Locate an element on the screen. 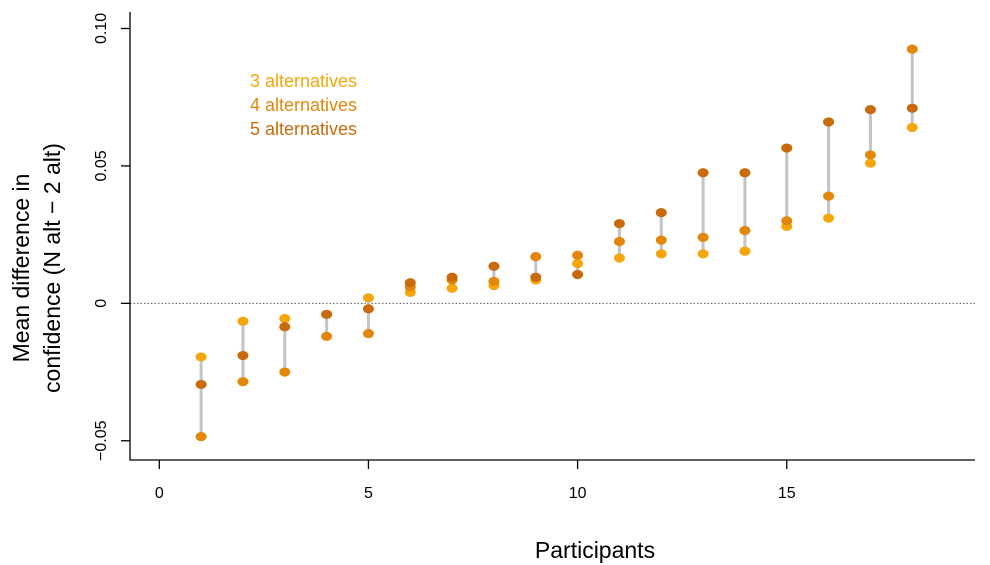 The width and height of the screenshot is (990, 565). x-tick-label: 10 is located at coordinates (578, 493).